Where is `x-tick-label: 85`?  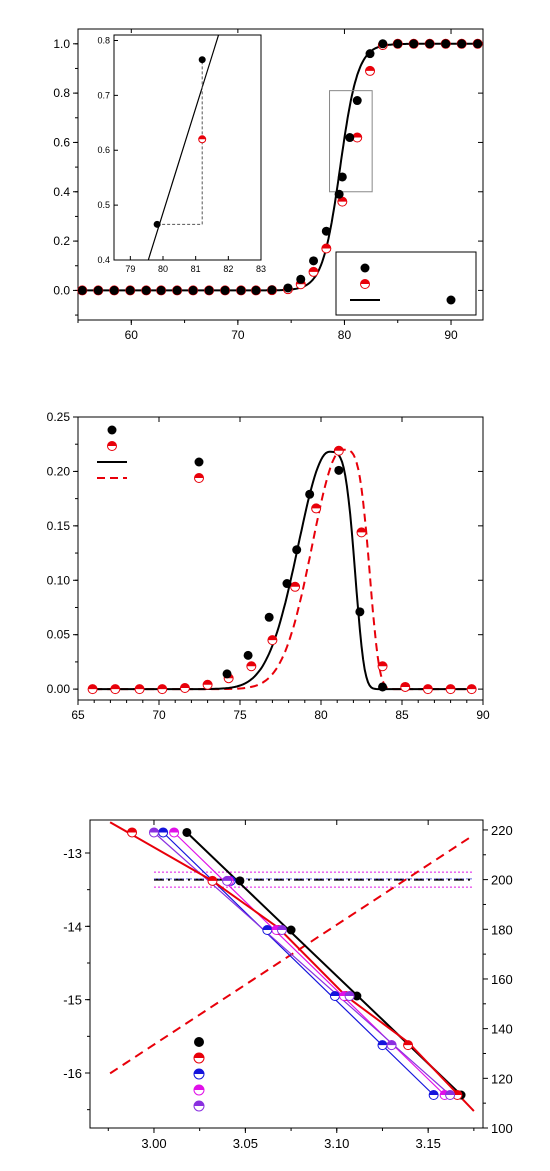
x-tick-label: 85 is located at coordinates (402, 715).